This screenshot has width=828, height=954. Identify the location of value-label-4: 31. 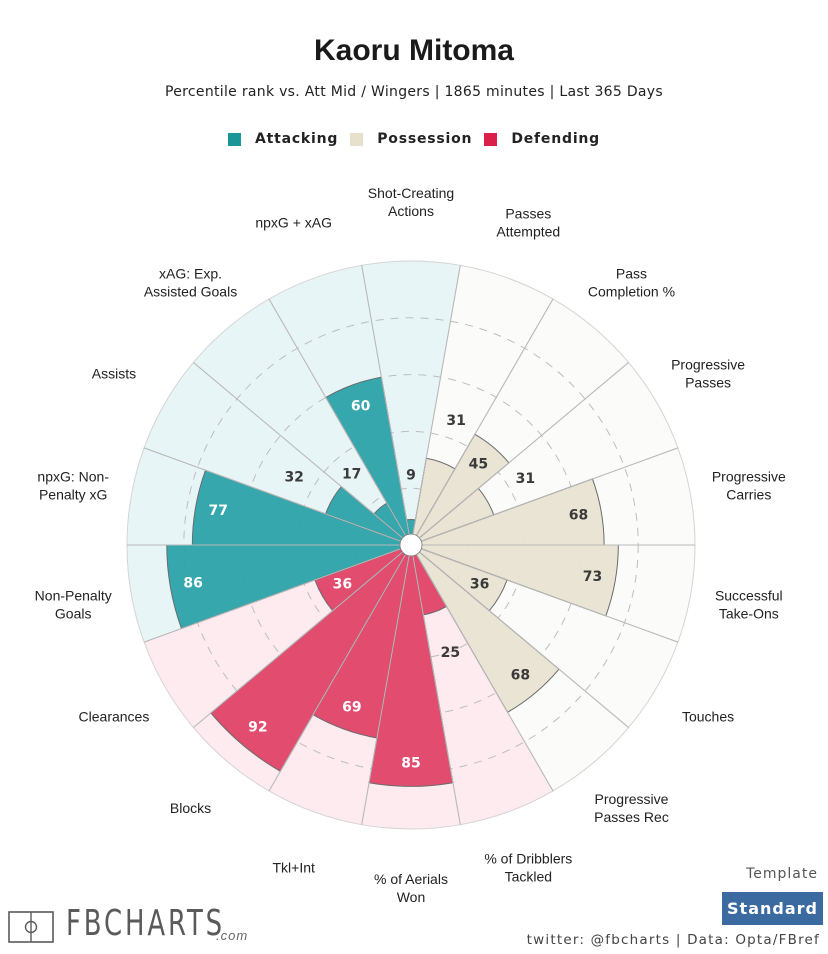
(525, 479).